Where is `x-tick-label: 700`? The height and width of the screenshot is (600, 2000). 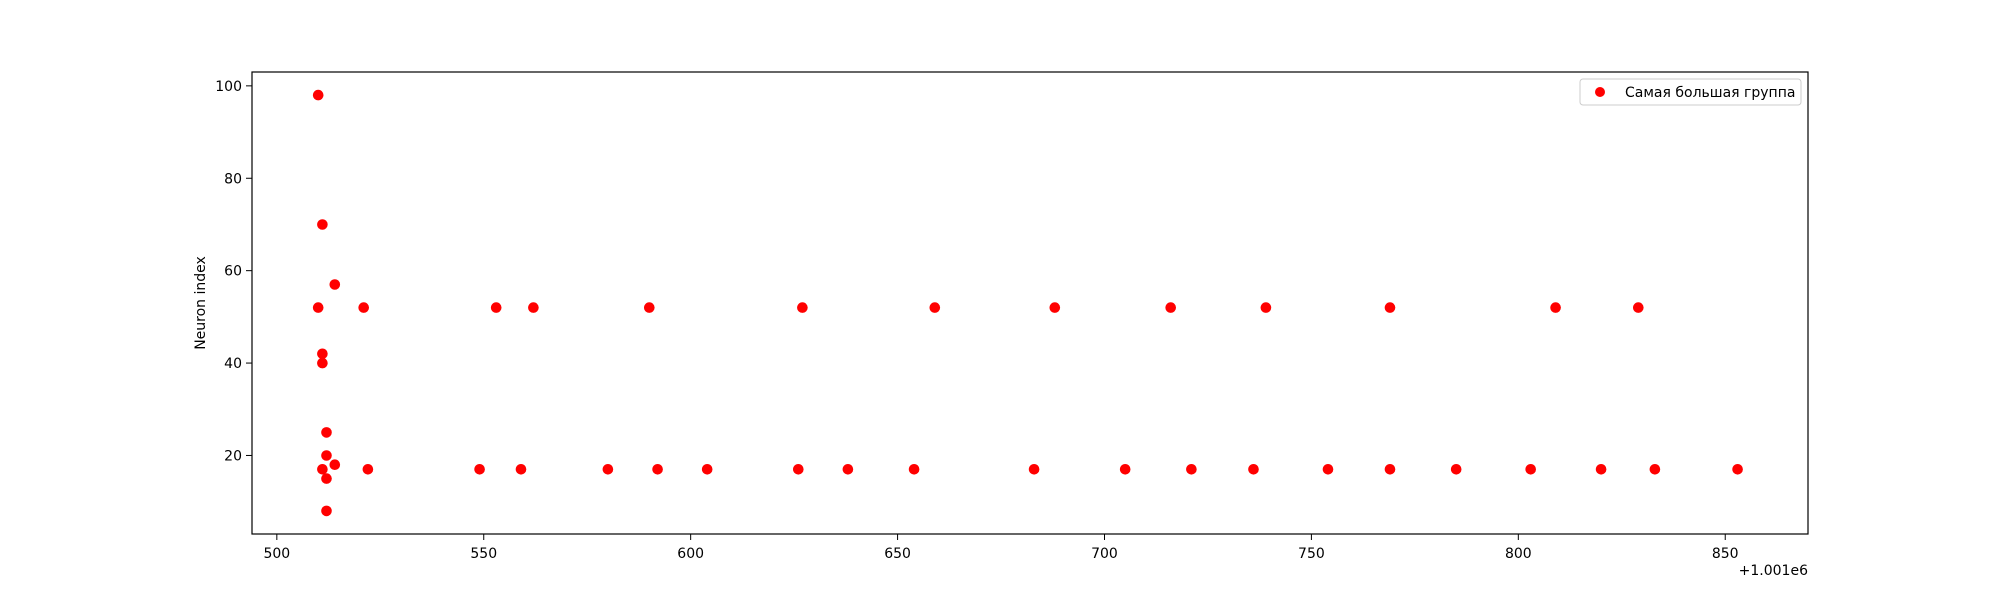
x-tick-label: 700 is located at coordinates (1104, 554).